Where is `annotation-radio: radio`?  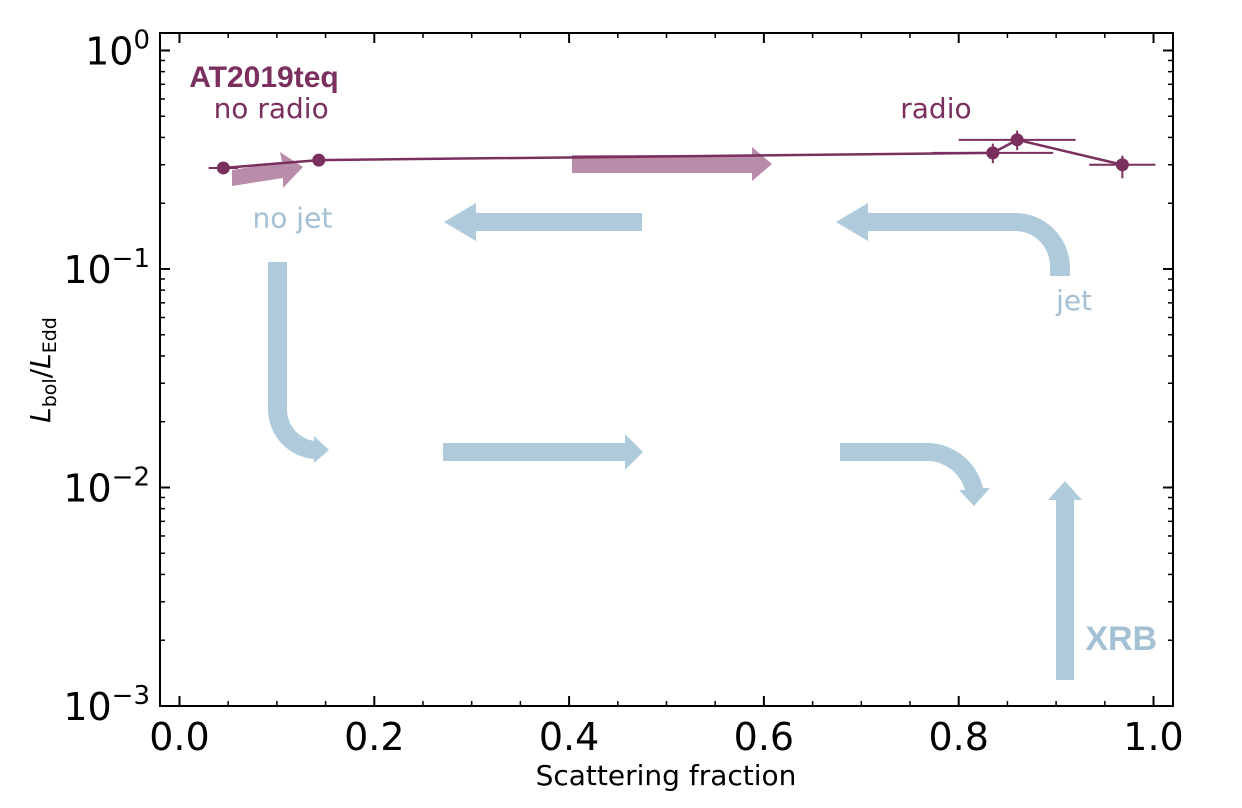
annotation-radio: radio is located at coordinates (935, 108).